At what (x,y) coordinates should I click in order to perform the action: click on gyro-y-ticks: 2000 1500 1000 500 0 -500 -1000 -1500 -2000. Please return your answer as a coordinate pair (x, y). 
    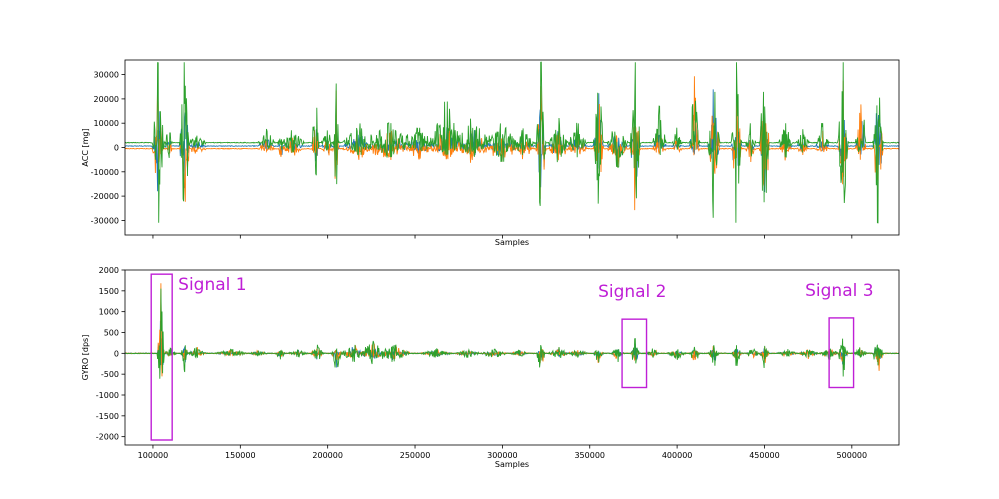
    Looking at the image, I should click on (110, 354).